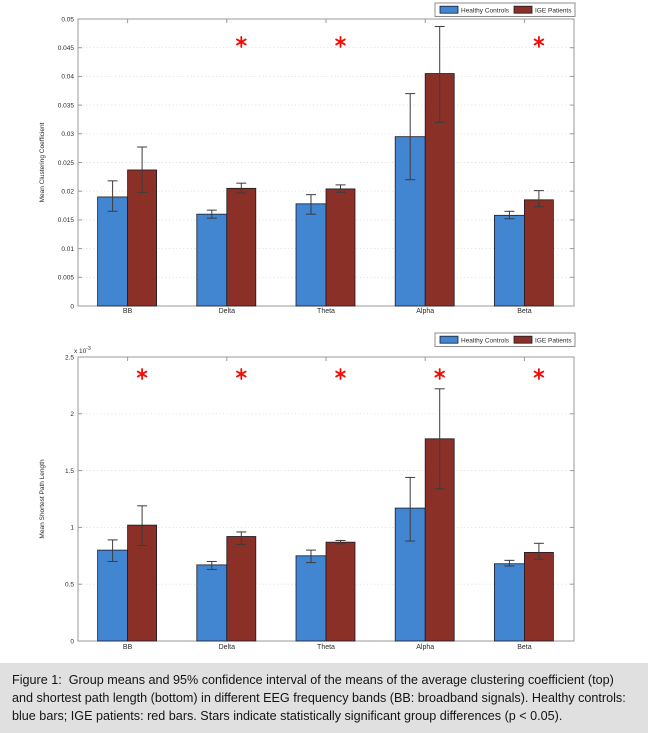 The image size is (648, 733). What do you see at coordinates (66, 163) in the screenshot?
I see `y-tick-label: 0.025` at bounding box center [66, 163].